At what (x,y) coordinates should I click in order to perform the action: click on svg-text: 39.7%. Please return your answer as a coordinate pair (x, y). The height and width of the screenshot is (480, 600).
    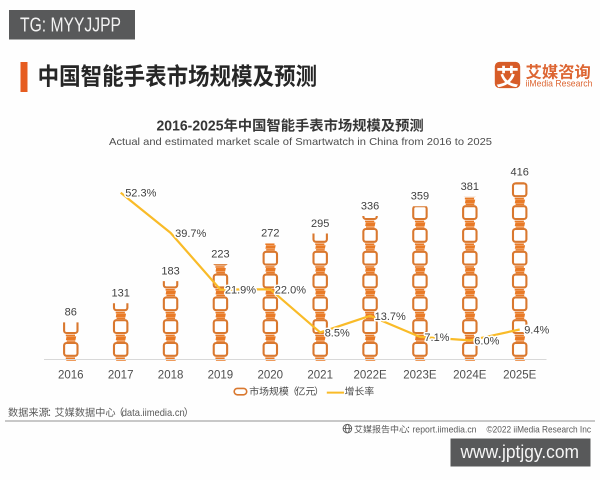
    Looking at the image, I should click on (190, 234).